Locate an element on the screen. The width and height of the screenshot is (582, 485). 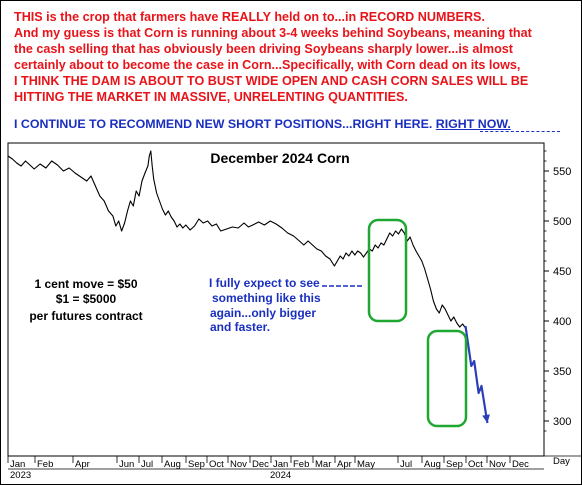
expectation-line-3: again...only bigger is located at coordinates (263, 313).